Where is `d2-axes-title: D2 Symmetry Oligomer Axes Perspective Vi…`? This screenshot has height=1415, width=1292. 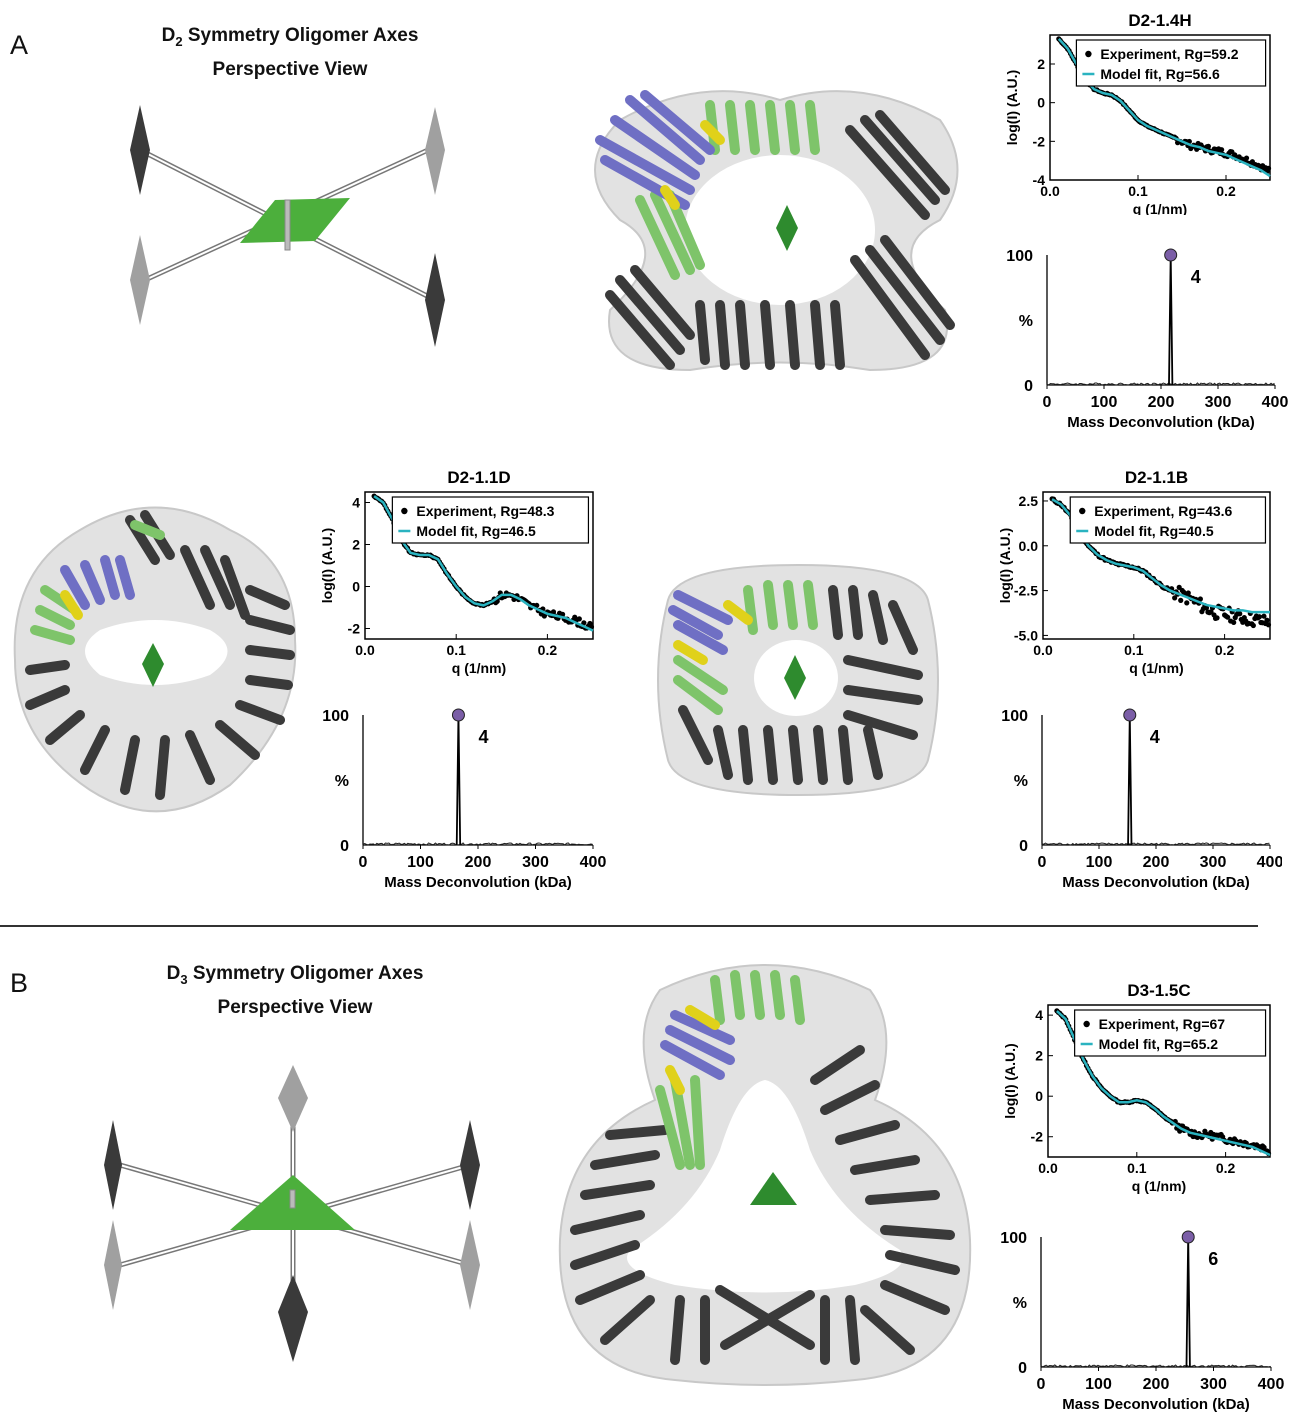
d2-axes-title: D2 Symmetry Oligomer Axes Perspective Vi… is located at coordinates (290, 53).